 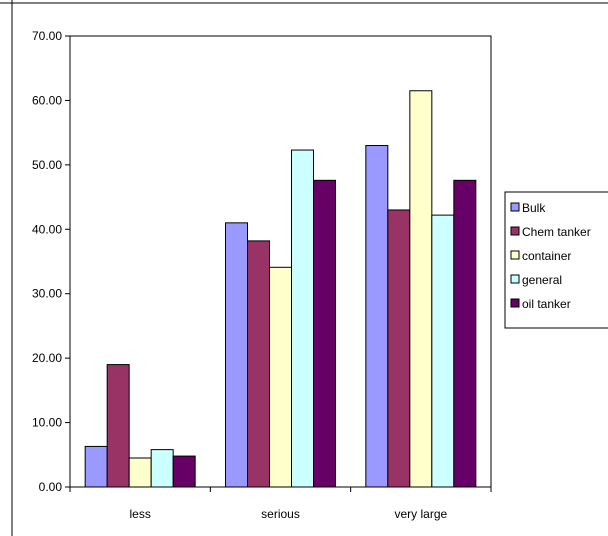 I want to click on legend-box, so click(x=556, y=260).